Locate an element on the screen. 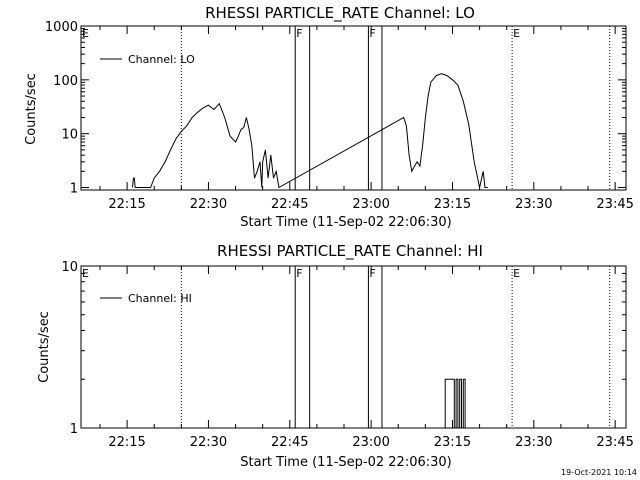  legend-label: Channel: HI is located at coordinates (160, 298).